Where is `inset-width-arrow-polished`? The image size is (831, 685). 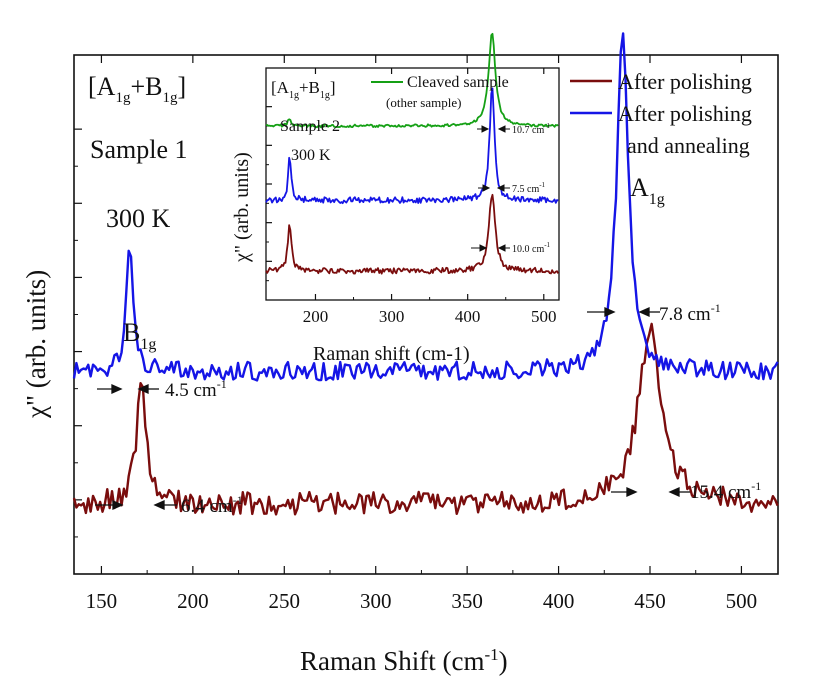 inset-width-arrow-polished is located at coordinates (490, 248).